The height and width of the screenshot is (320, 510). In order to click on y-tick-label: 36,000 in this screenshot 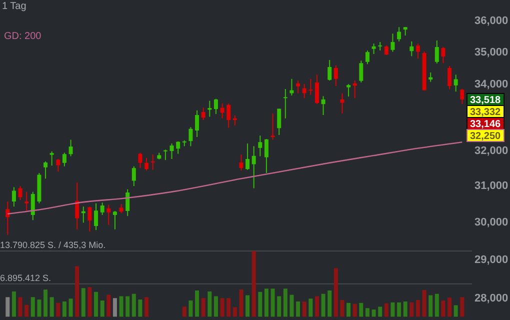, I will do `click(491, 21)`.